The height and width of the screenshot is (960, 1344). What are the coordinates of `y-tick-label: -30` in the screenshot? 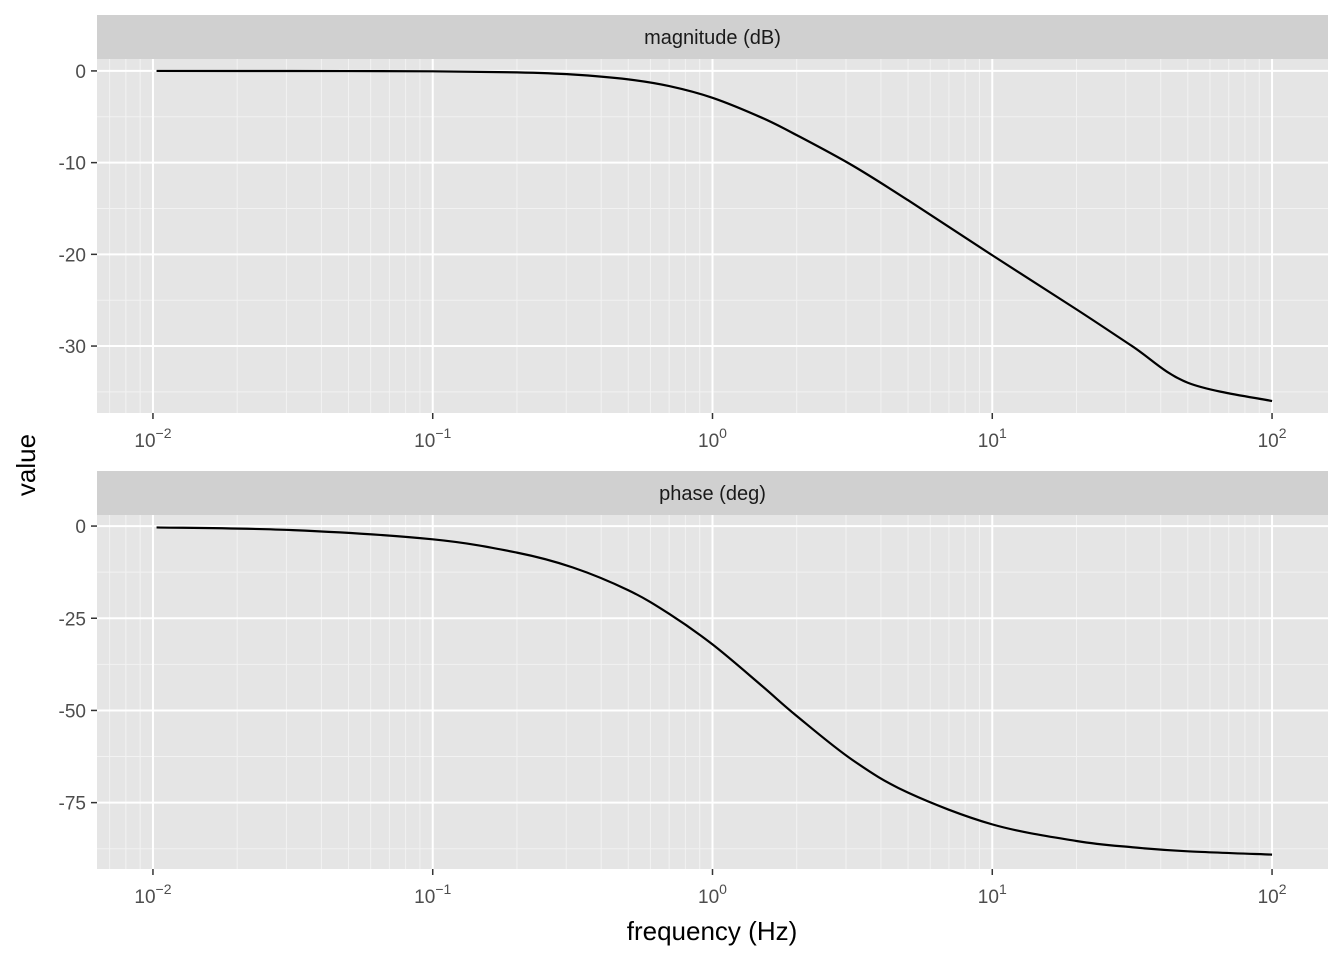 It's located at (72, 347).